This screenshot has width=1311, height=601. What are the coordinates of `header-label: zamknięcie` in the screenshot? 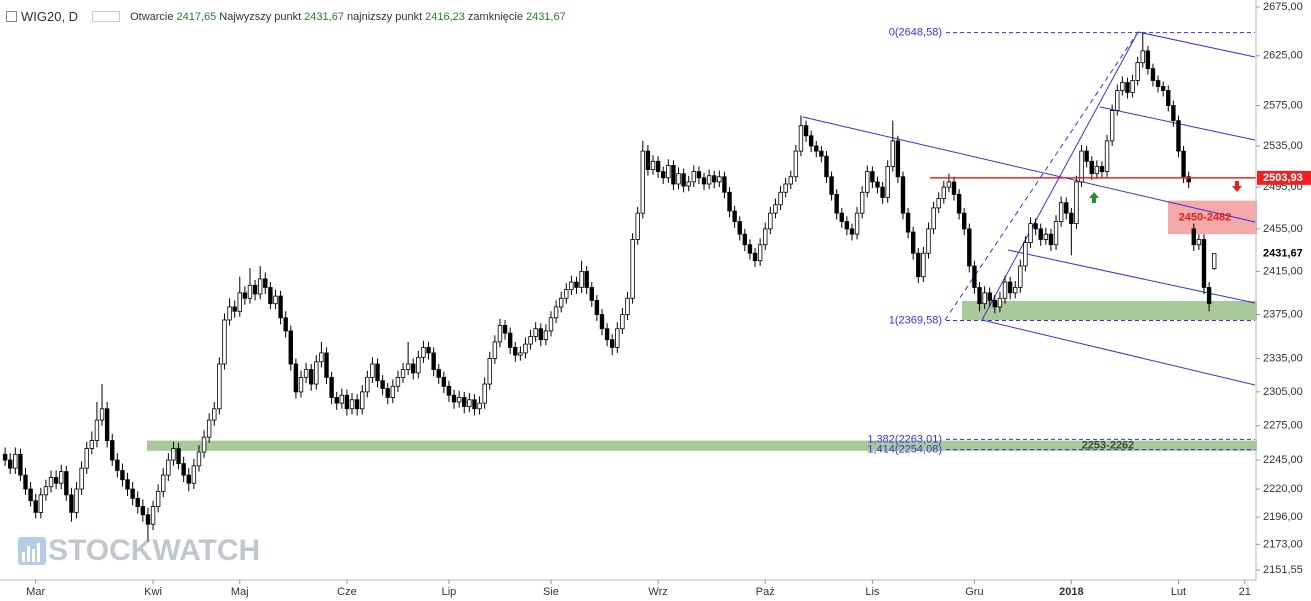 It's located at (495, 16).